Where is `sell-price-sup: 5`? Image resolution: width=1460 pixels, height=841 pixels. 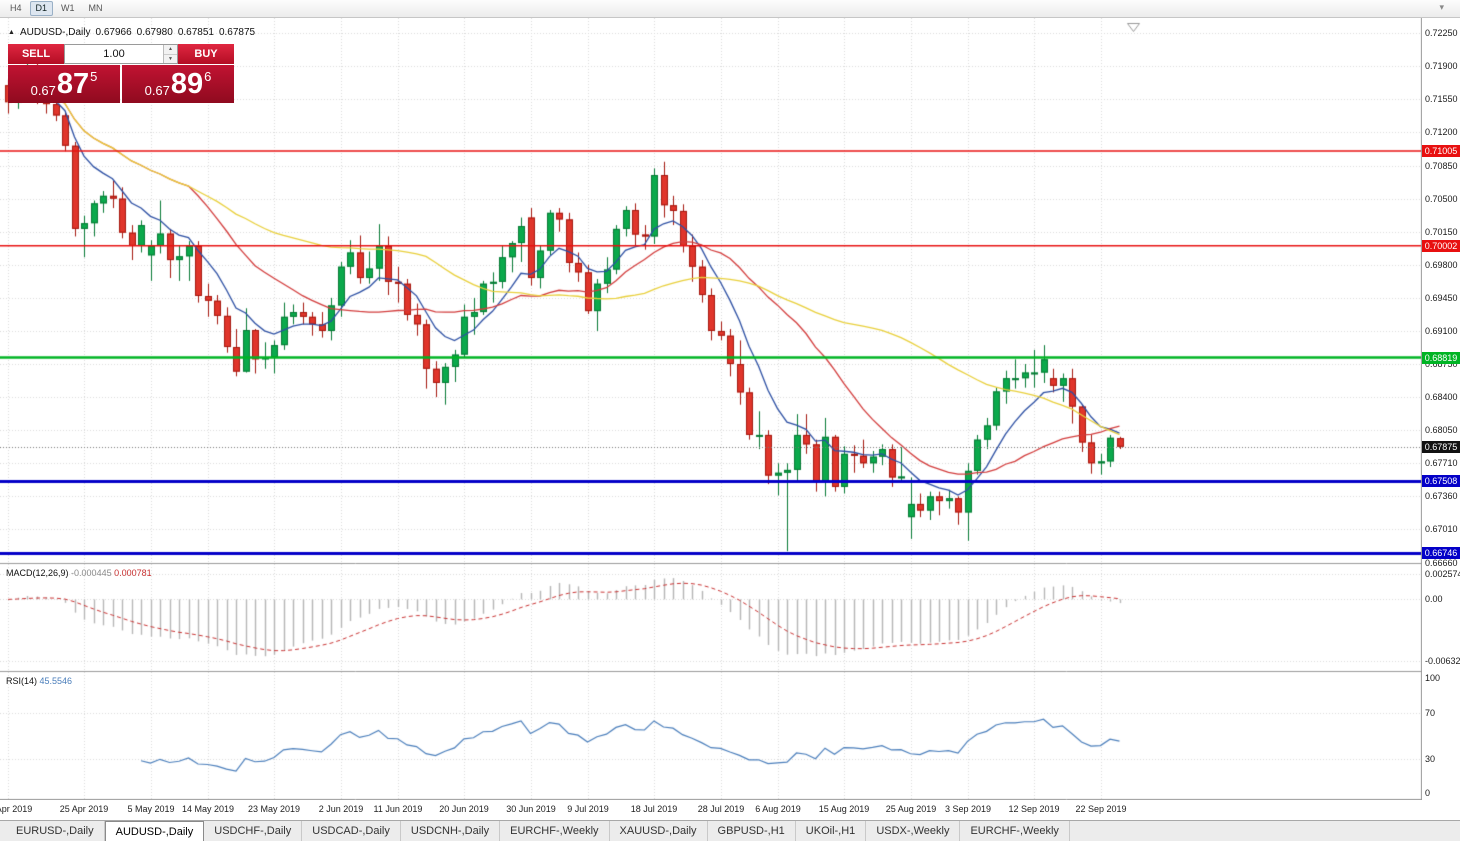
sell-price-sup: 5 is located at coordinates (94, 76).